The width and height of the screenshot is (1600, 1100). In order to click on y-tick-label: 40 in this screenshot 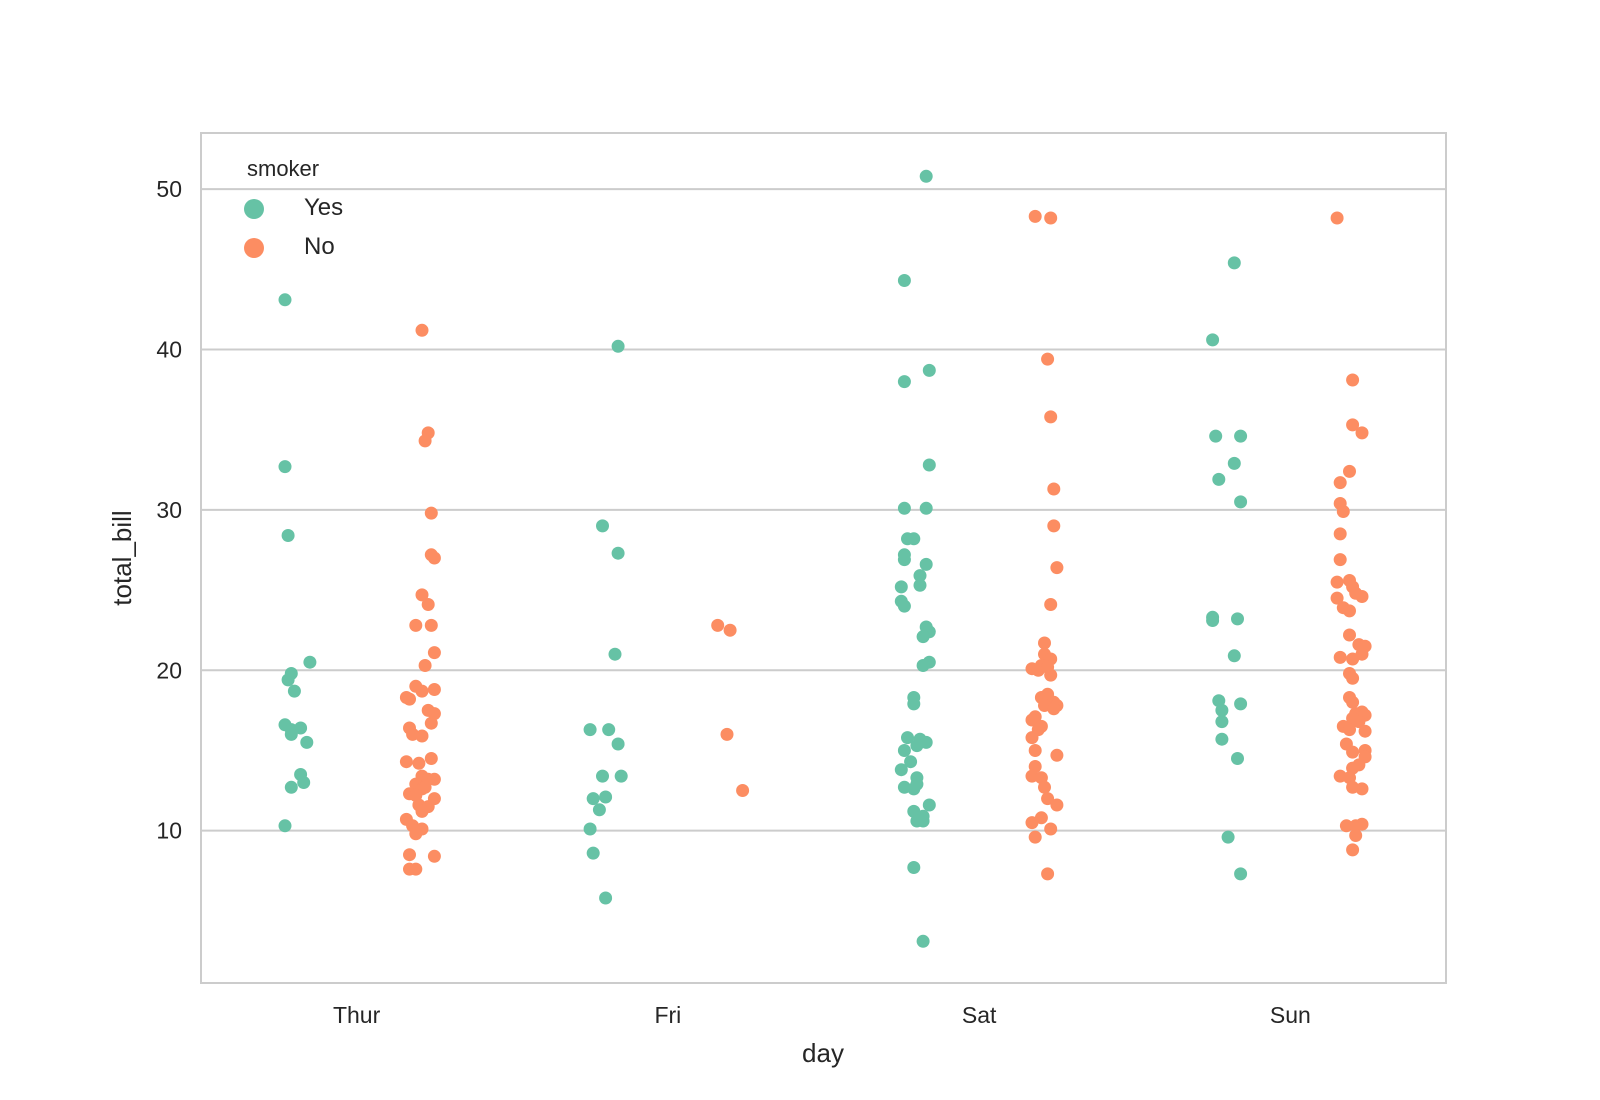, I will do `click(169, 350)`.